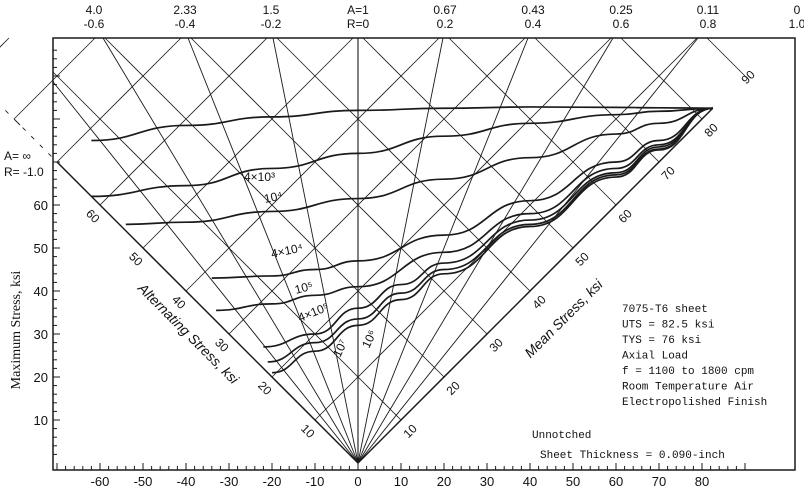  I want to click on curve-label: 4×10⁴, so click(287, 251).